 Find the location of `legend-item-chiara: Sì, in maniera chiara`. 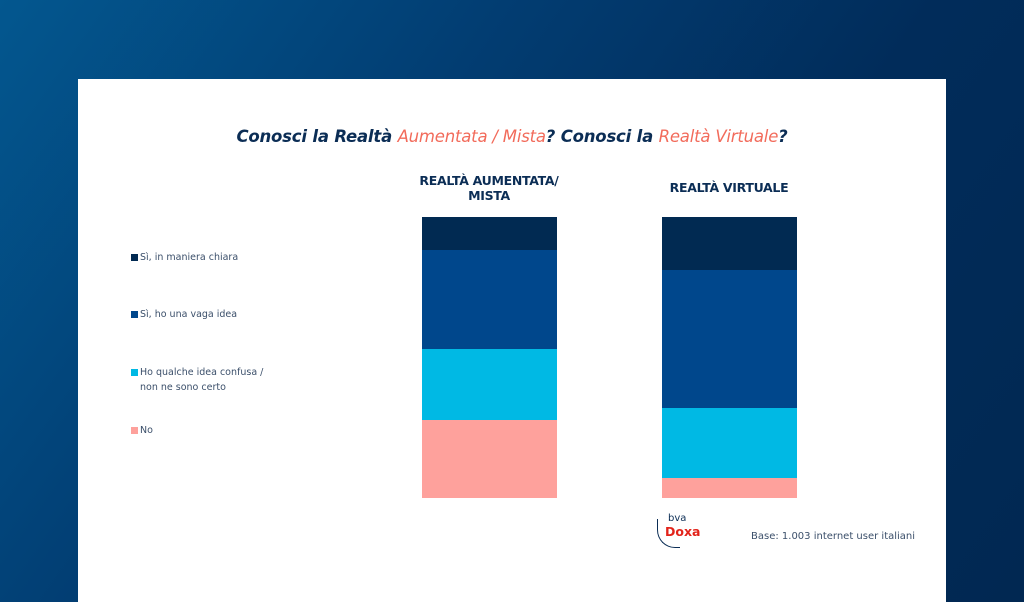

legend-item-chiara: Sì, in maniera chiara is located at coordinates (231, 257).